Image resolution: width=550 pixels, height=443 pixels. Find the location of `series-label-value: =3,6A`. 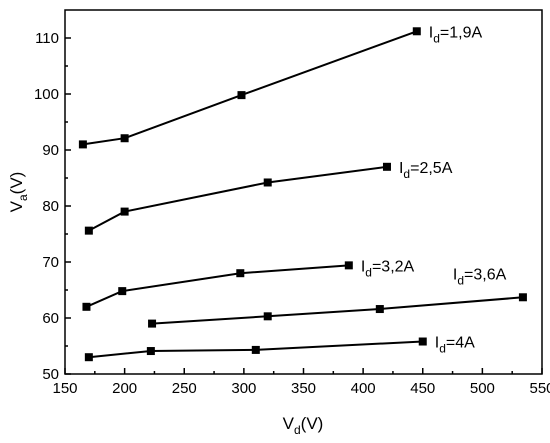

series-label-value: =3,6A is located at coordinates (485, 274).